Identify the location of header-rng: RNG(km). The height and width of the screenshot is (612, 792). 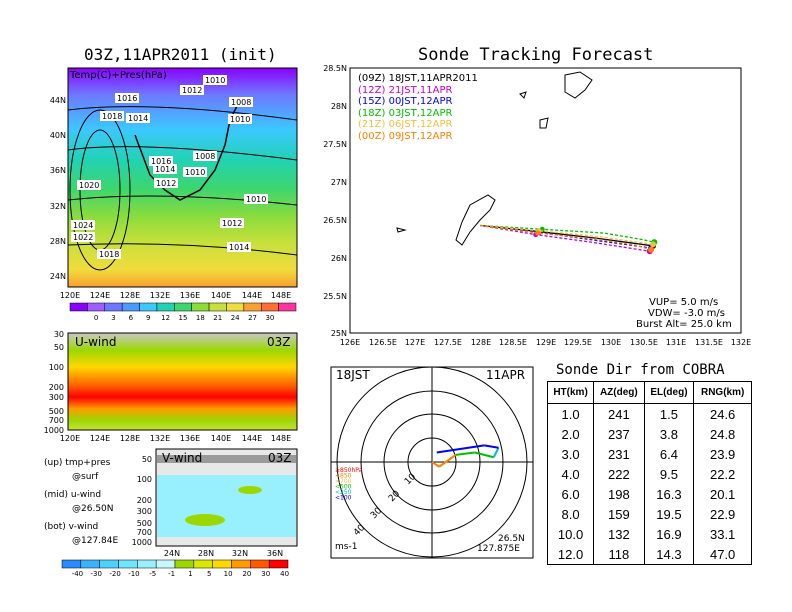
(722, 392).